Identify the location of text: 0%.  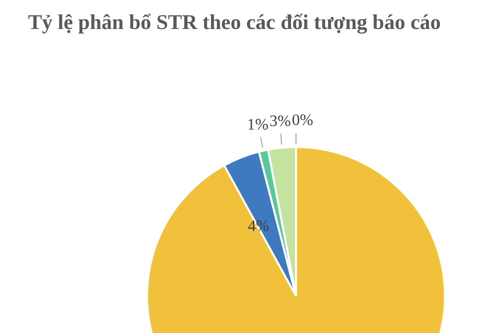
(303, 121).